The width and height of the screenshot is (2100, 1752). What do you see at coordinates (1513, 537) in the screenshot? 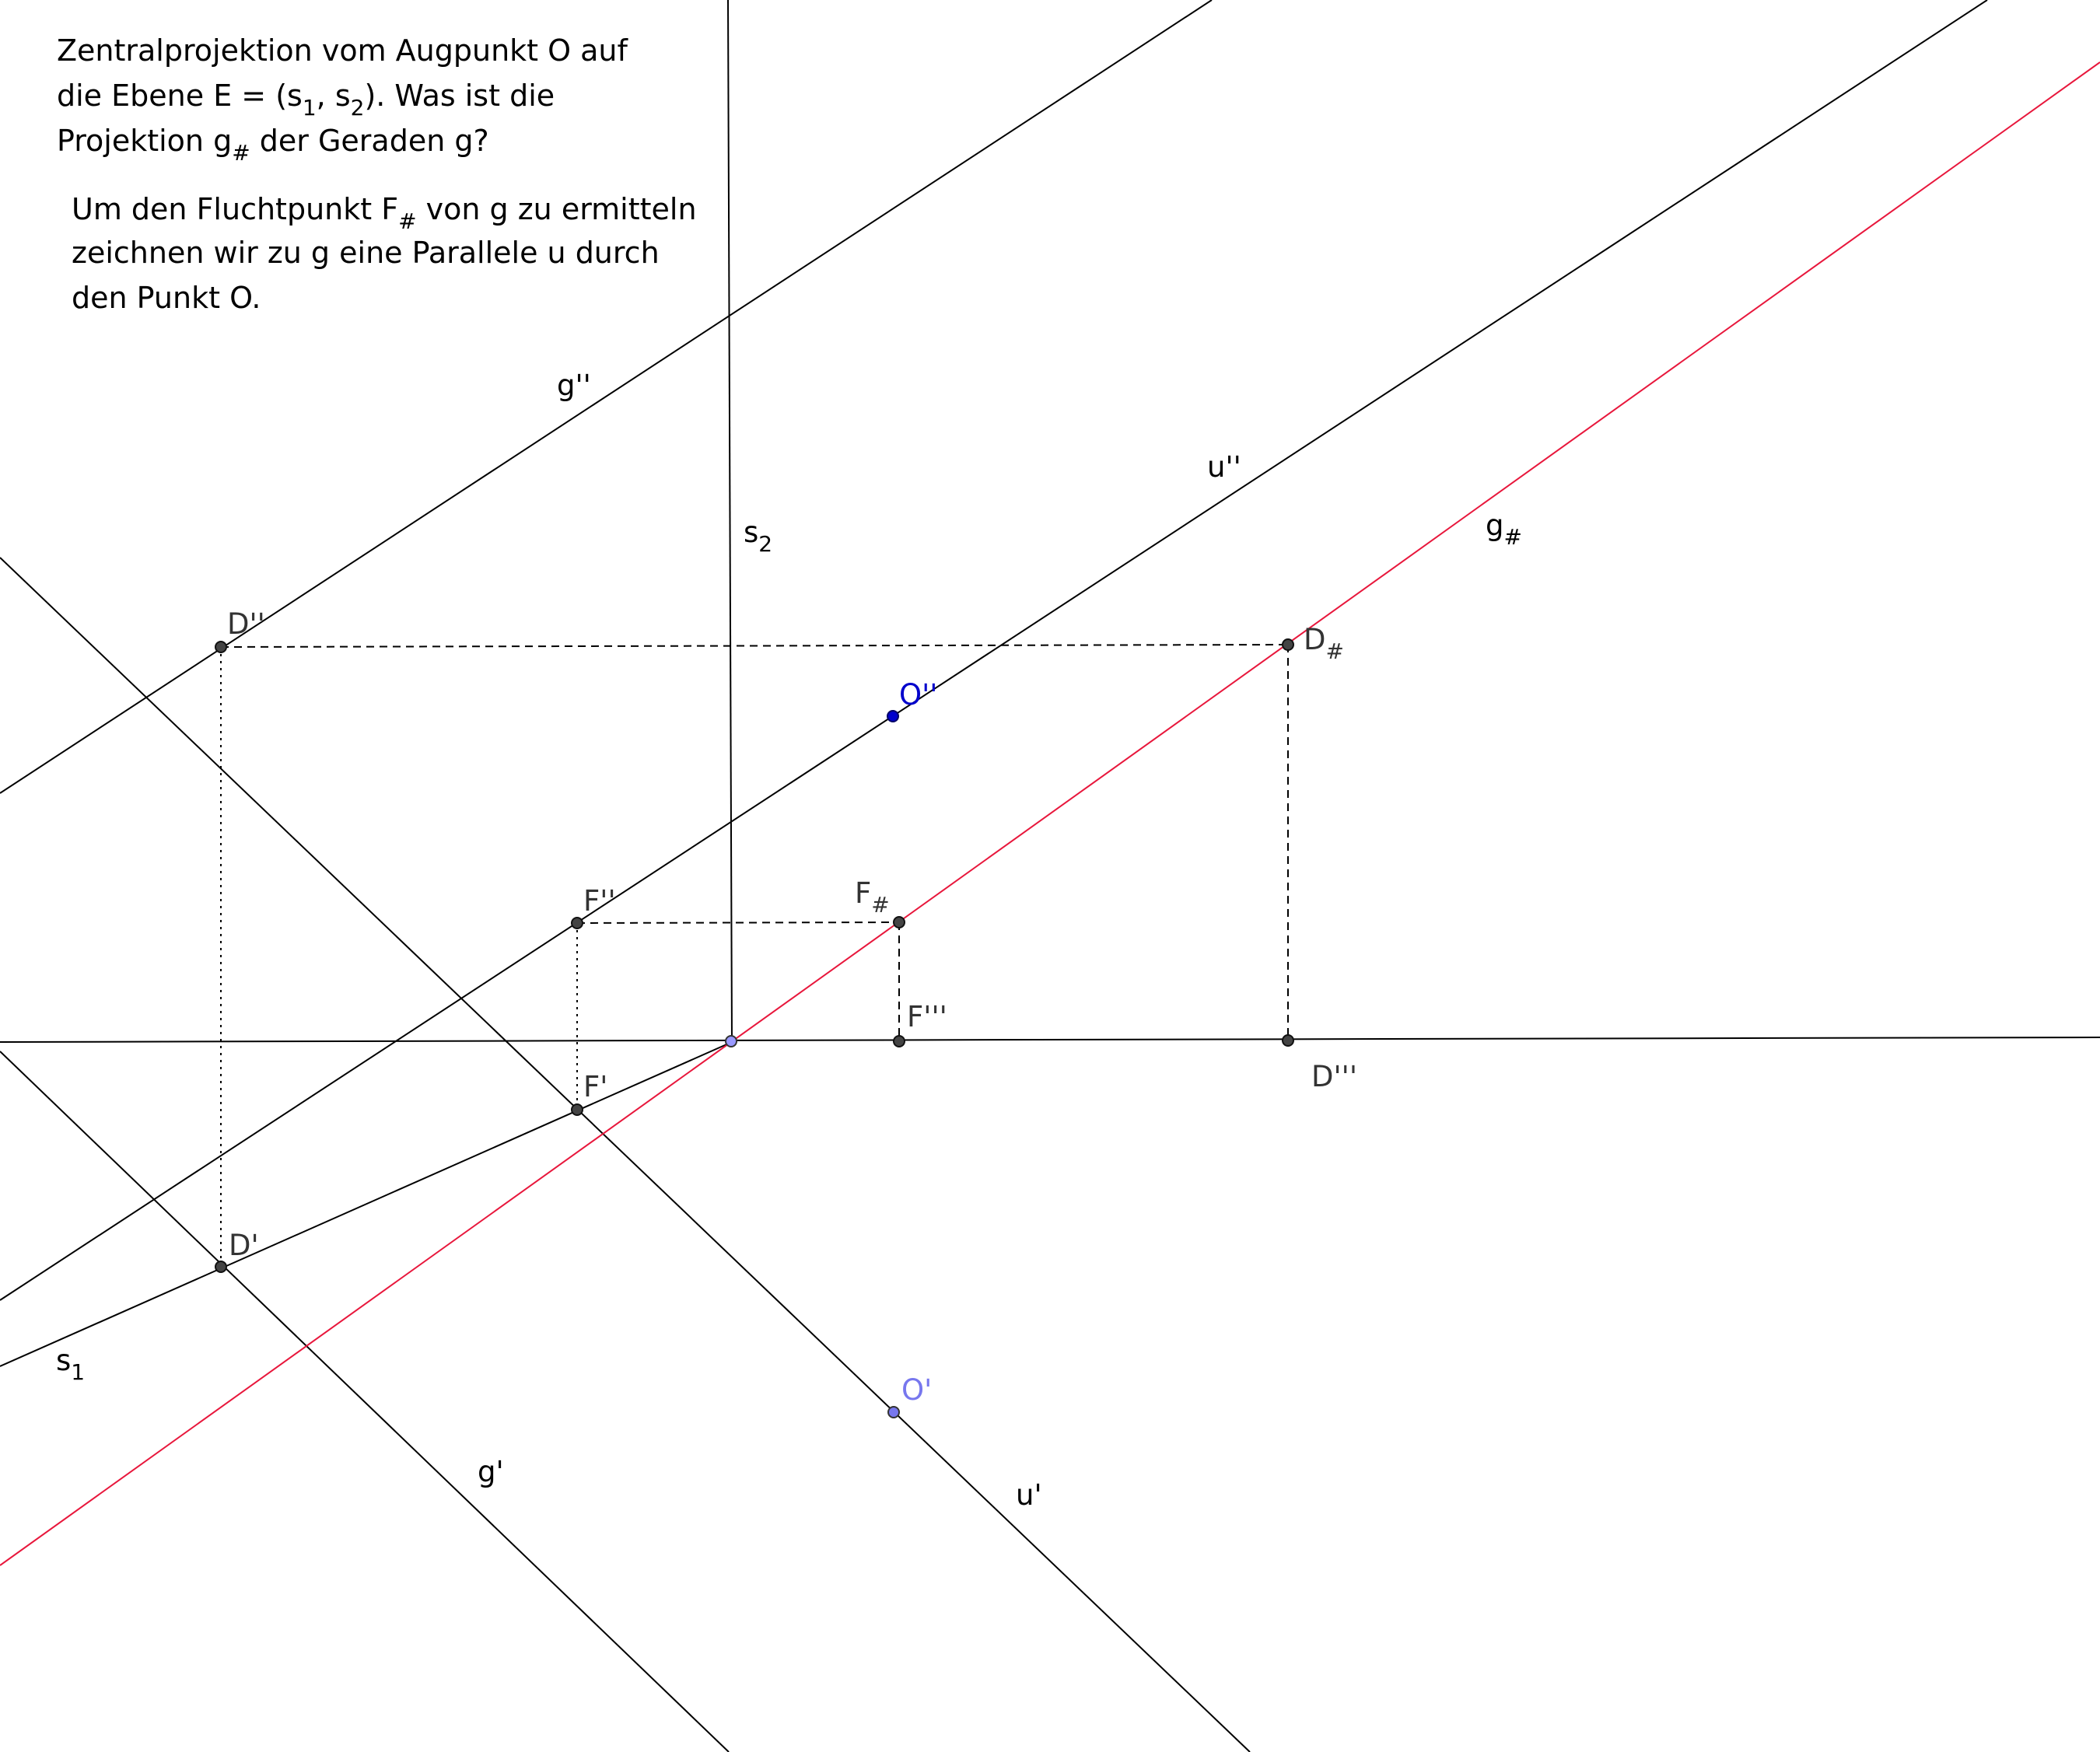
I see `label-g-hash-sub: #` at bounding box center [1513, 537].